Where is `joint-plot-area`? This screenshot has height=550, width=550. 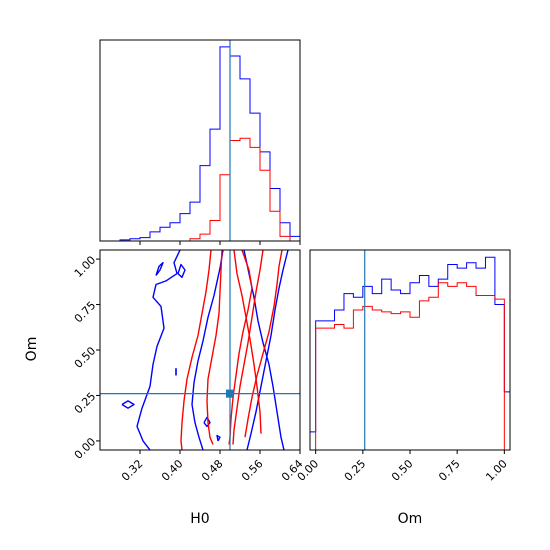
joint-plot-area is located at coordinates (200, 350).